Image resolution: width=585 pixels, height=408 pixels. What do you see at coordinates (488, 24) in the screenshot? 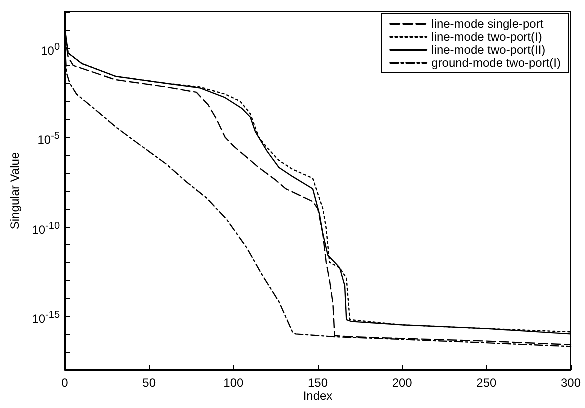
I see `legend-label: line-mode single-port` at bounding box center [488, 24].